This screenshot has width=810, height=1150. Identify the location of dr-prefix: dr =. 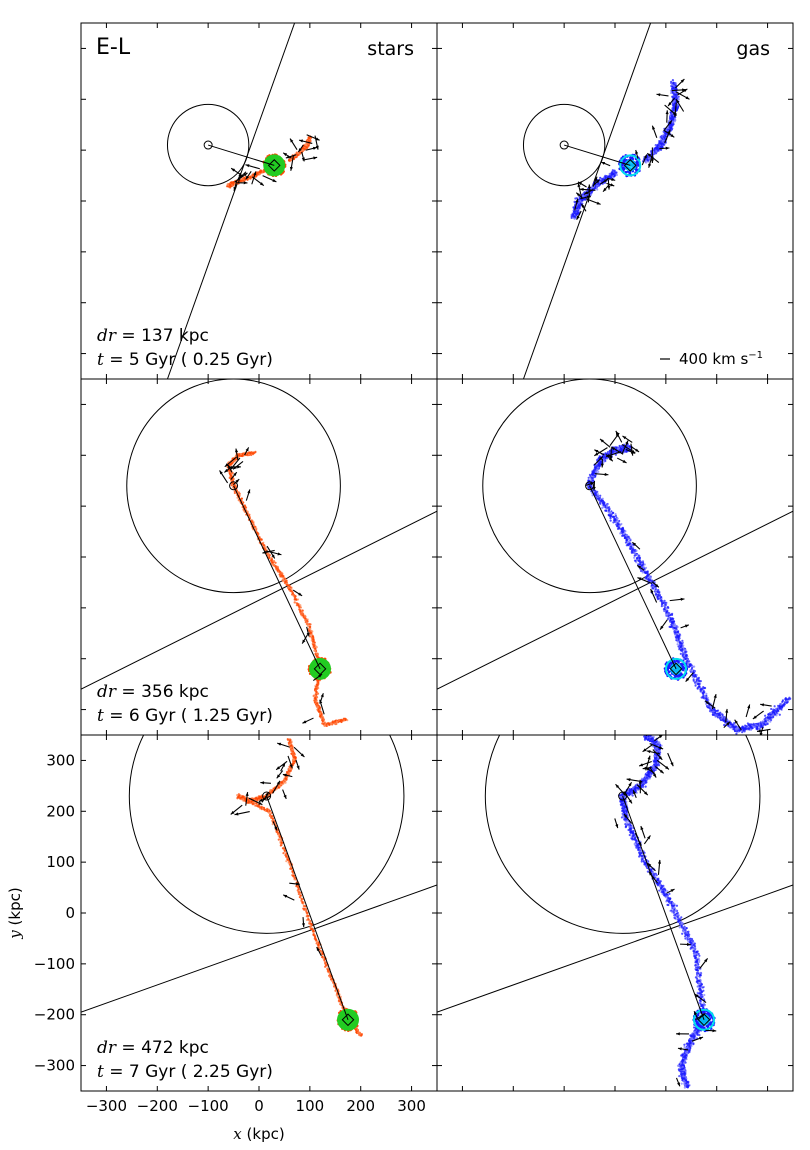
(119, 336).